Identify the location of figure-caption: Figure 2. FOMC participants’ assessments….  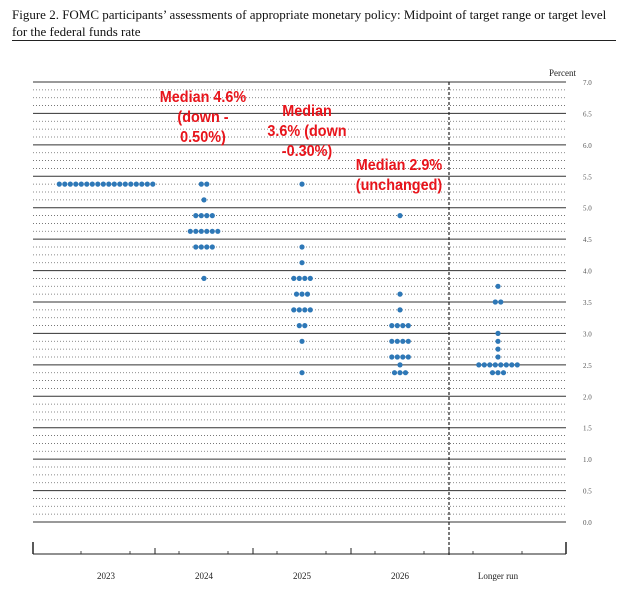
(309, 23).